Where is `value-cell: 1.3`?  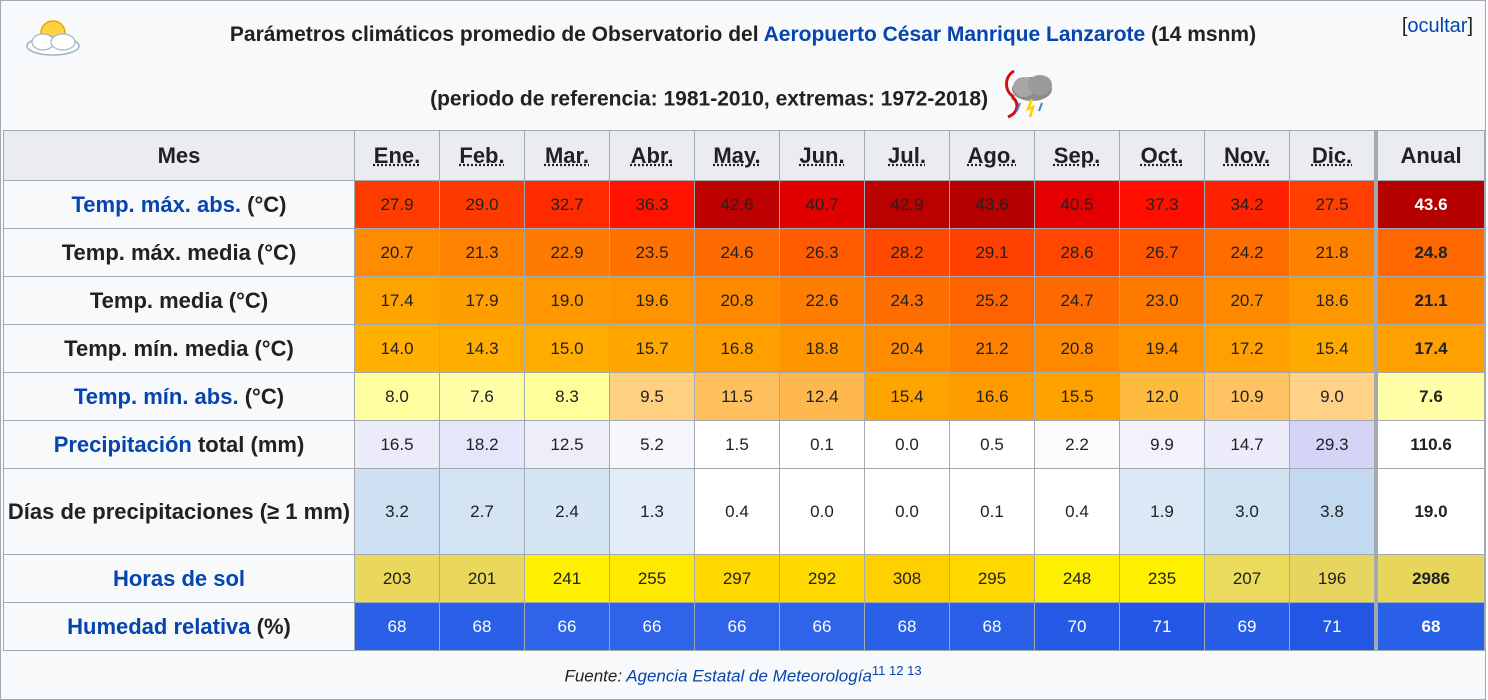 value-cell: 1.3 is located at coordinates (652, 511).